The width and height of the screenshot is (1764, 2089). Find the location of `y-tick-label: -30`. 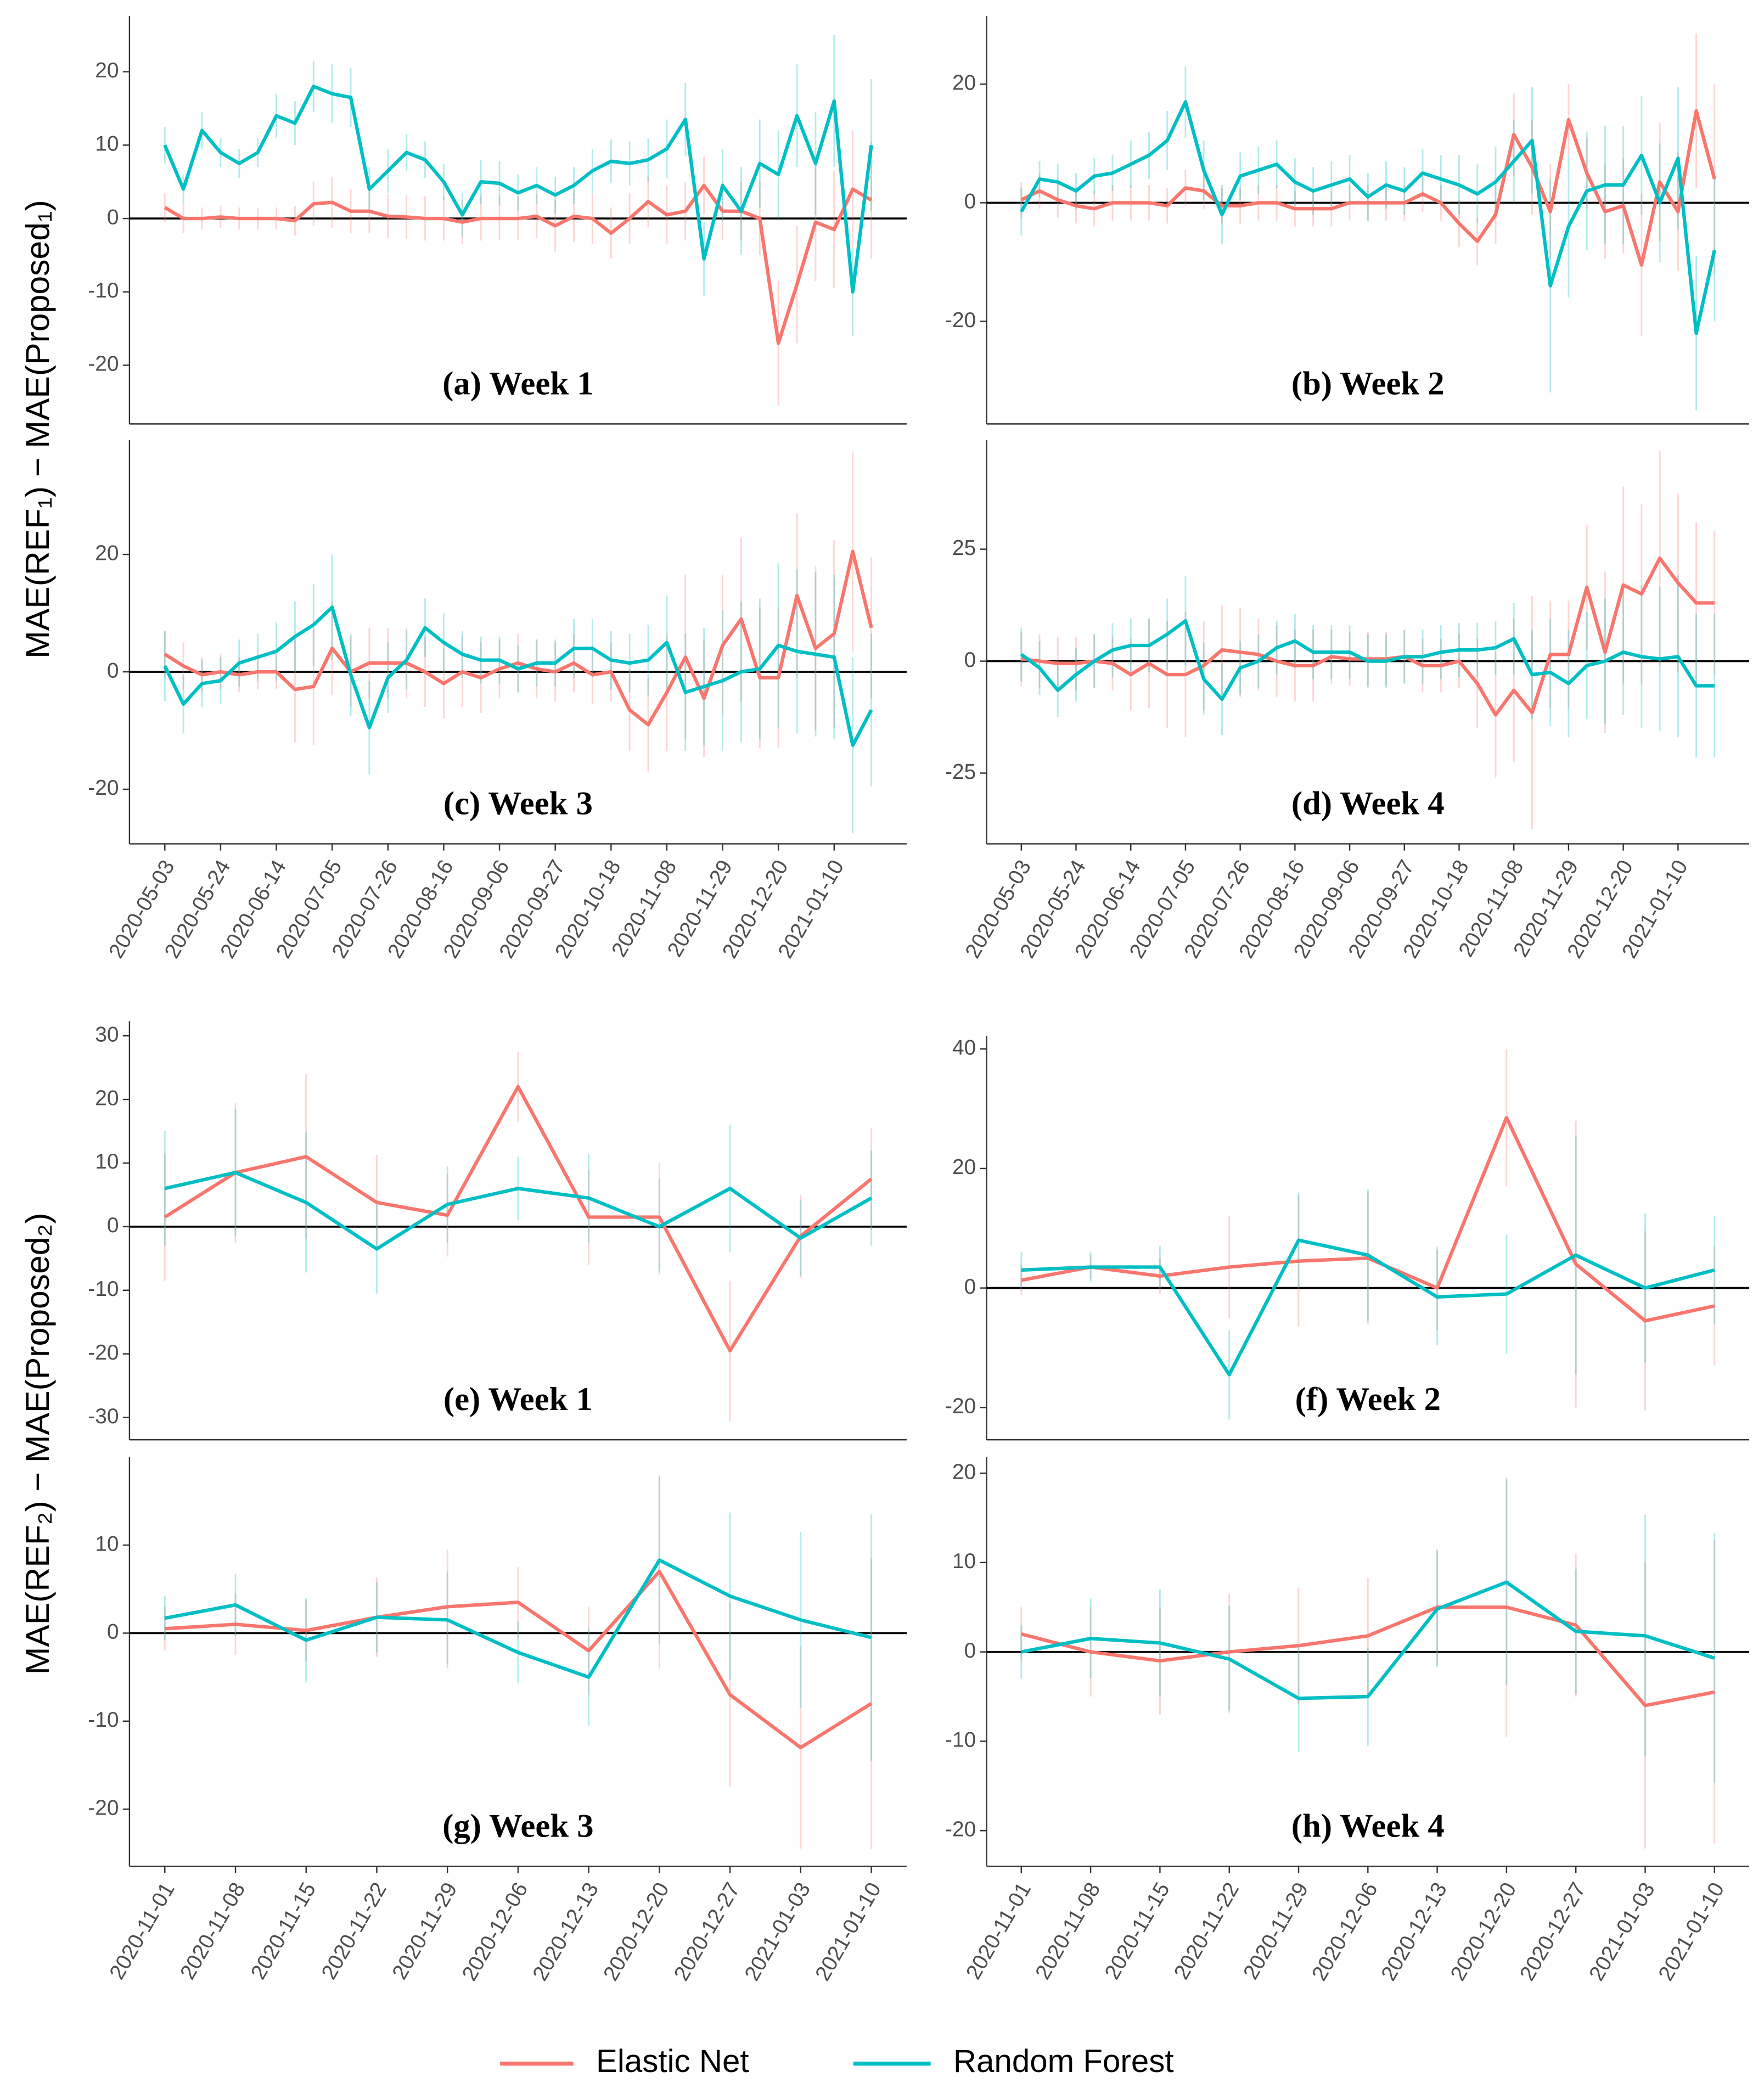

y-tick-label: -30 is located at coordinates (103, 1416).